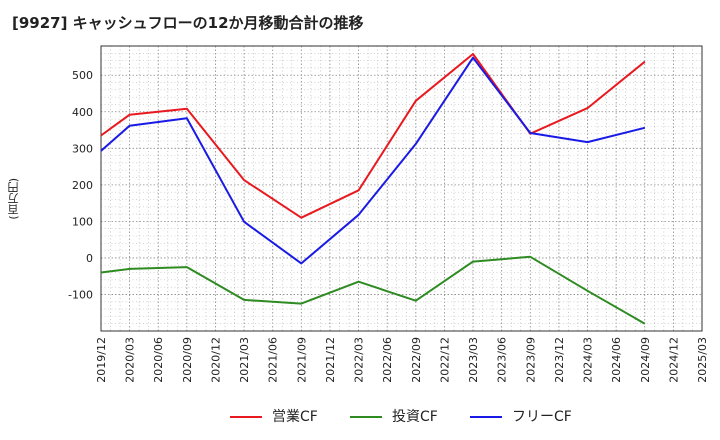 The image size is (720, 440). I want to click on x-tick-label: 2024/12, so click(673, 360).